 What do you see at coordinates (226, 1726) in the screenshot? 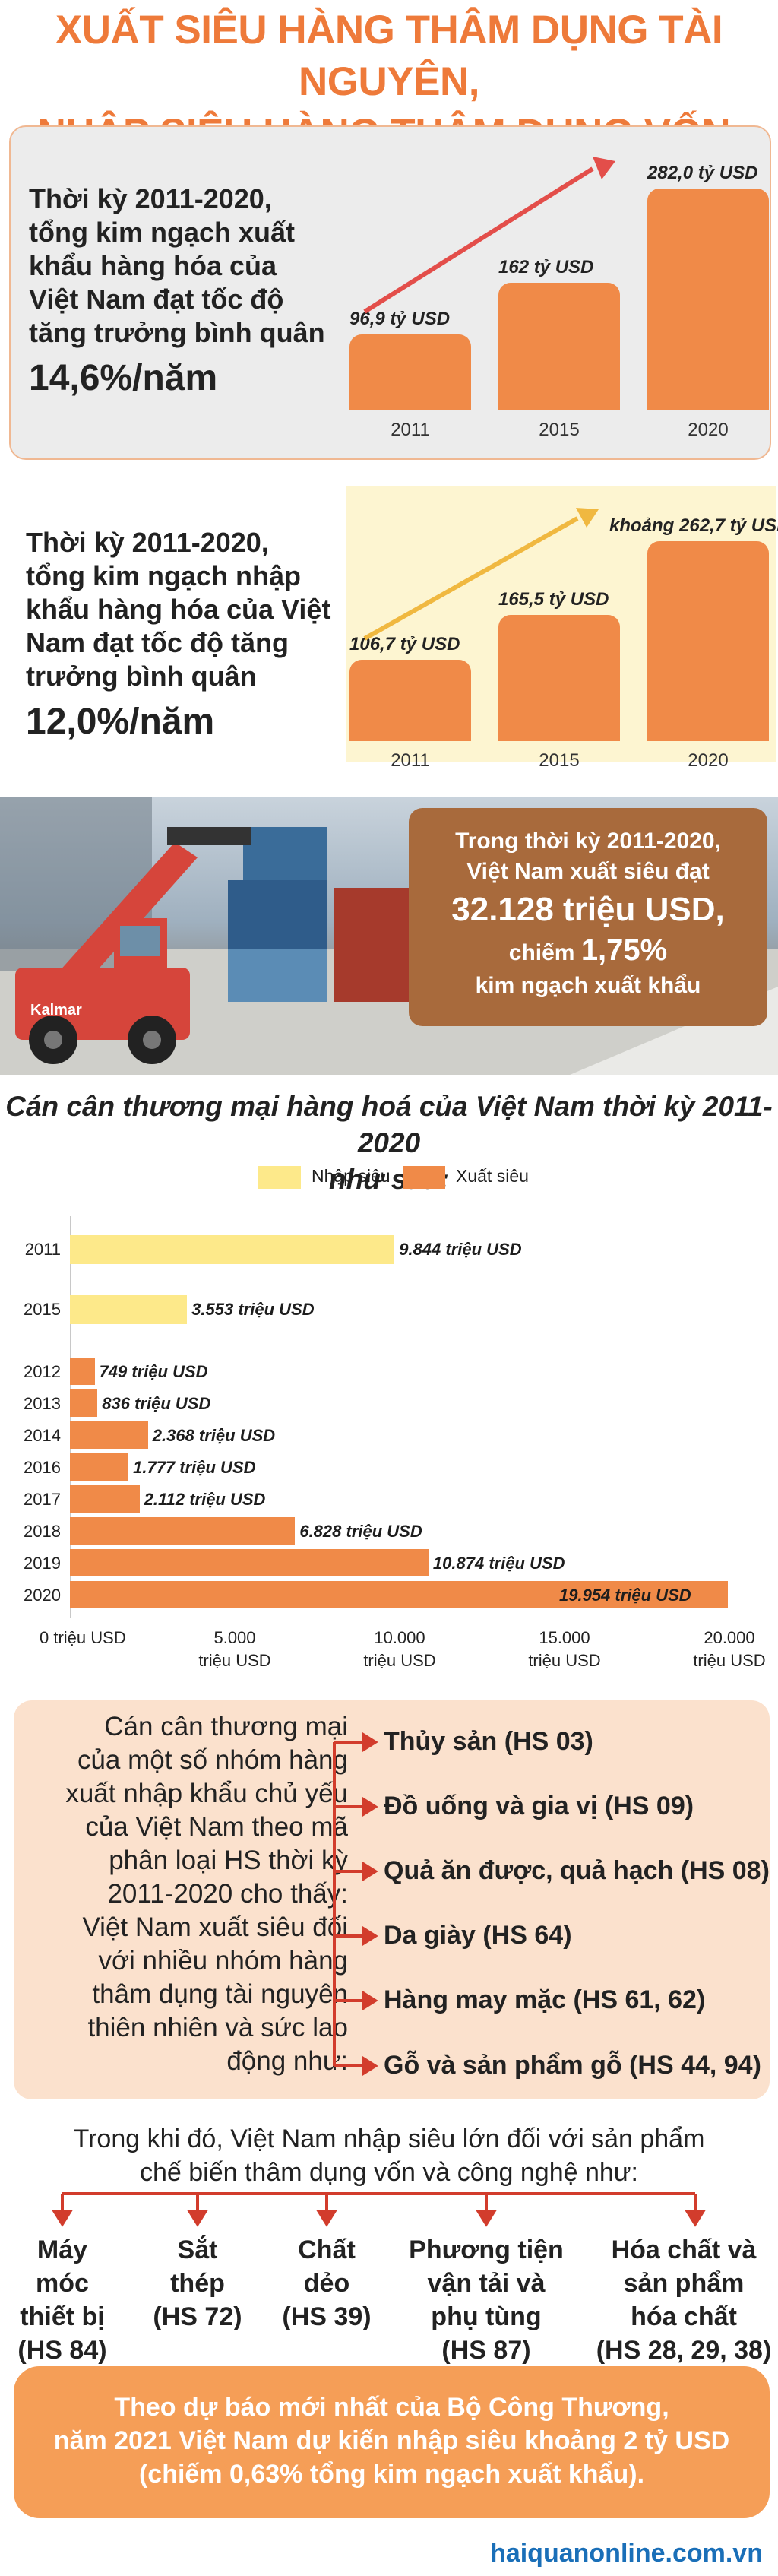
I see `hs-left-line: Cán cân thương mại` at bounding box center [226, 1726].